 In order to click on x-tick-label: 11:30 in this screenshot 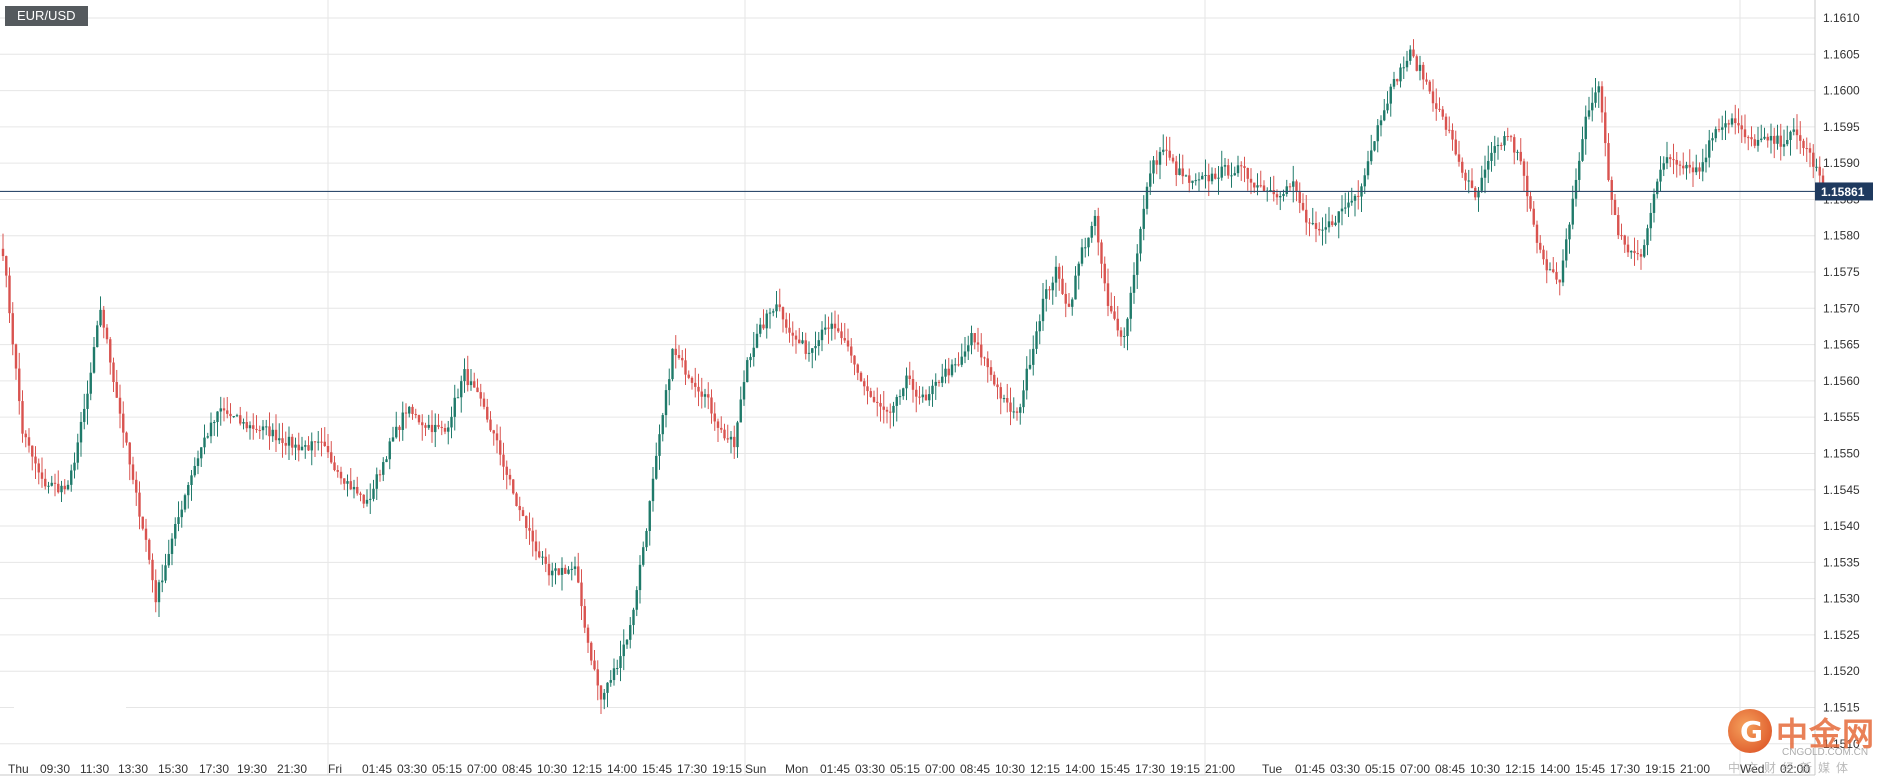, I will do `click(94, 769)`.